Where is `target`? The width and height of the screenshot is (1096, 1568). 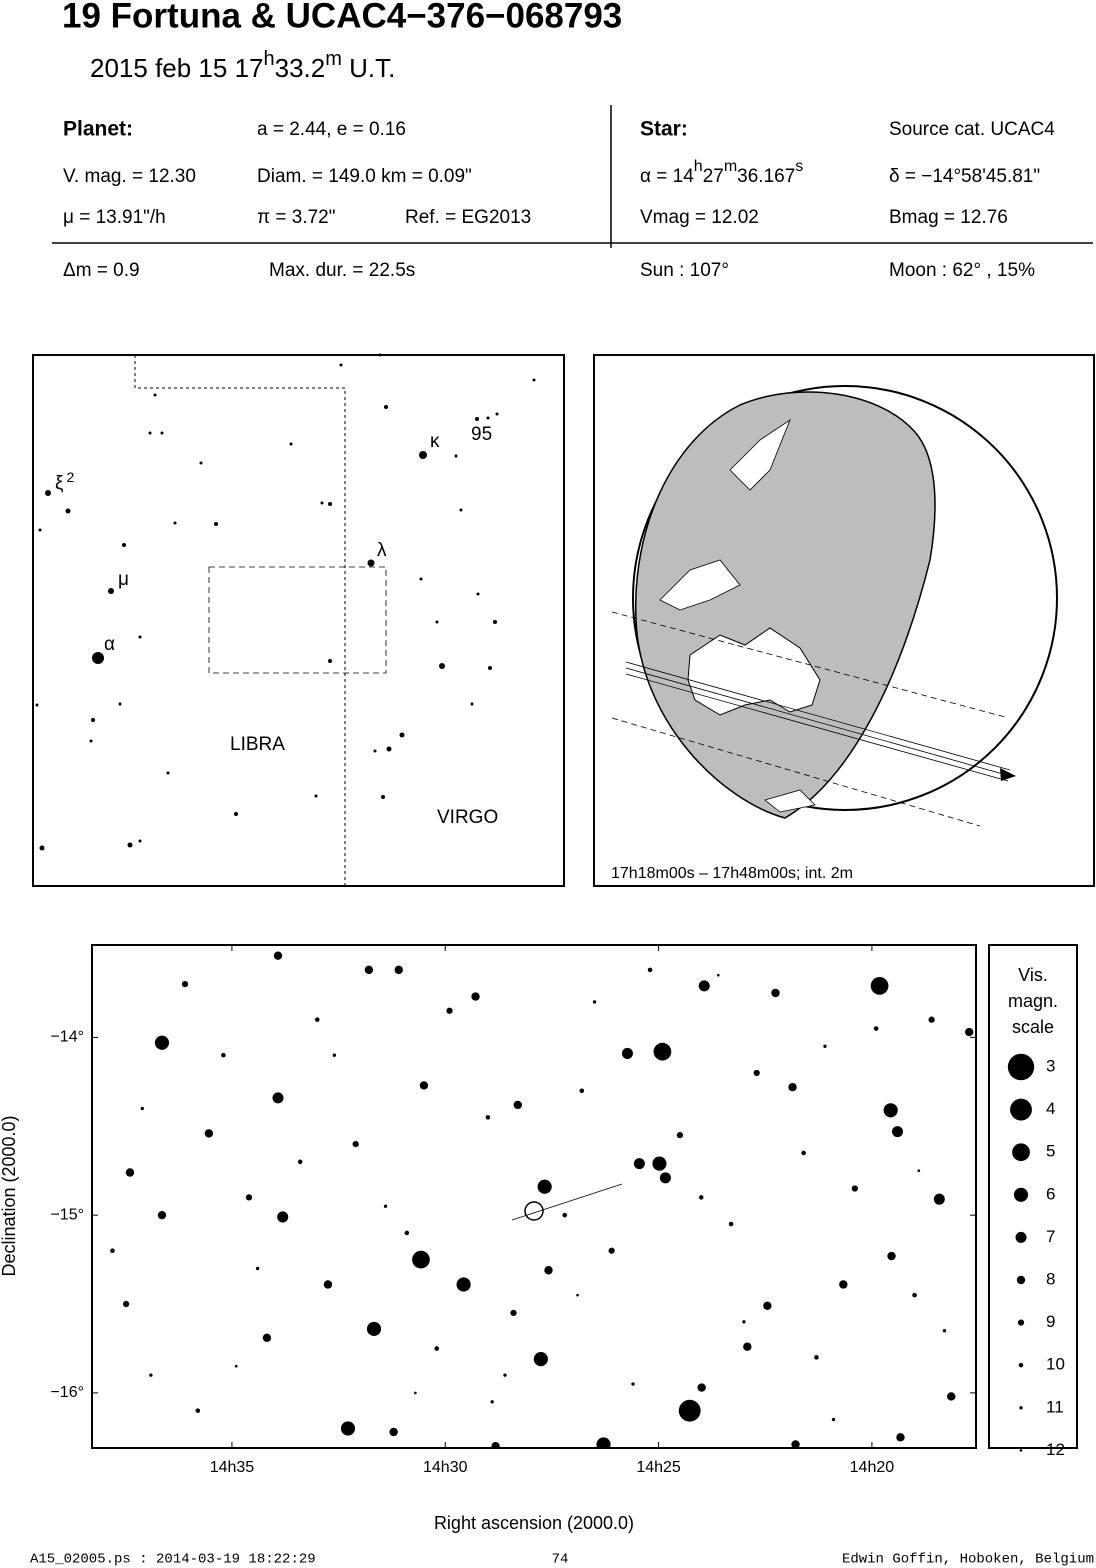 target is located at coordinates (534, 1211).